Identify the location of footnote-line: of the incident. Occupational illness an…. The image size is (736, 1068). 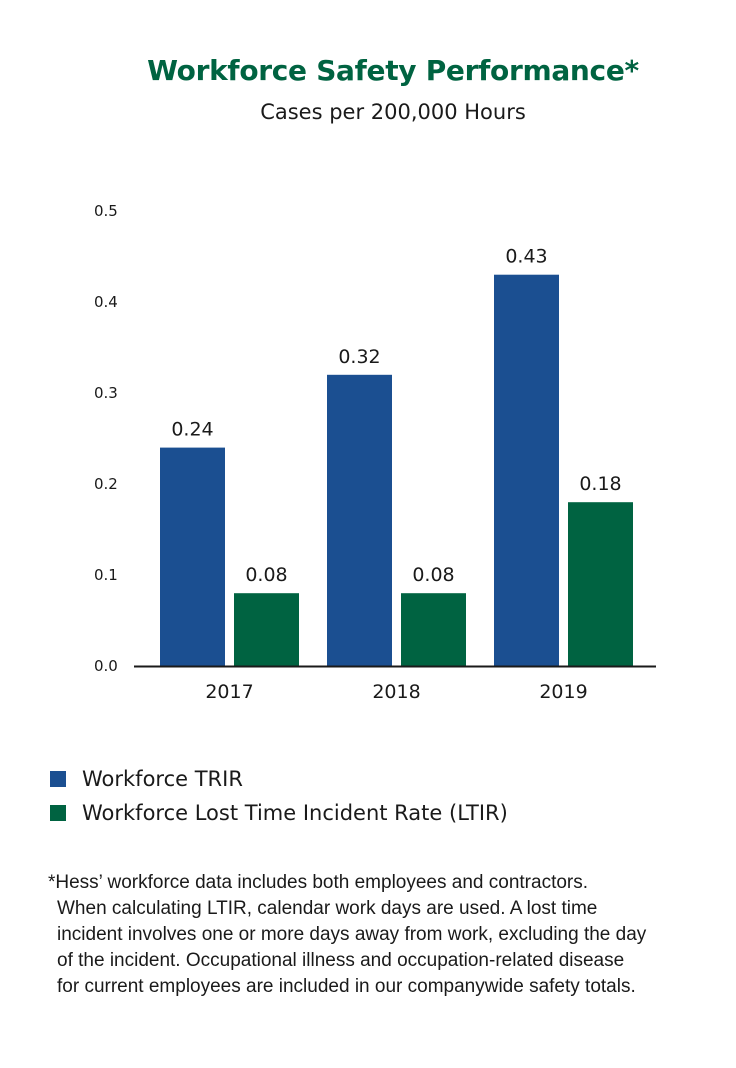
(341, 960).